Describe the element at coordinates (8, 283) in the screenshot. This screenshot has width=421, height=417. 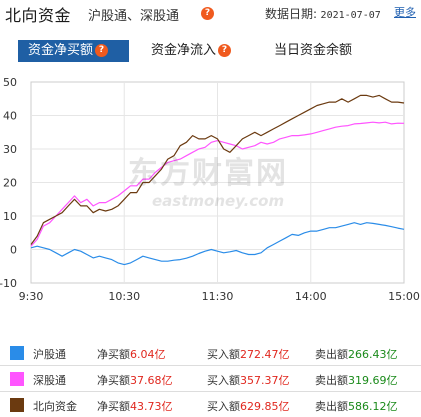
I see `y-tick-label: -10` at that location.